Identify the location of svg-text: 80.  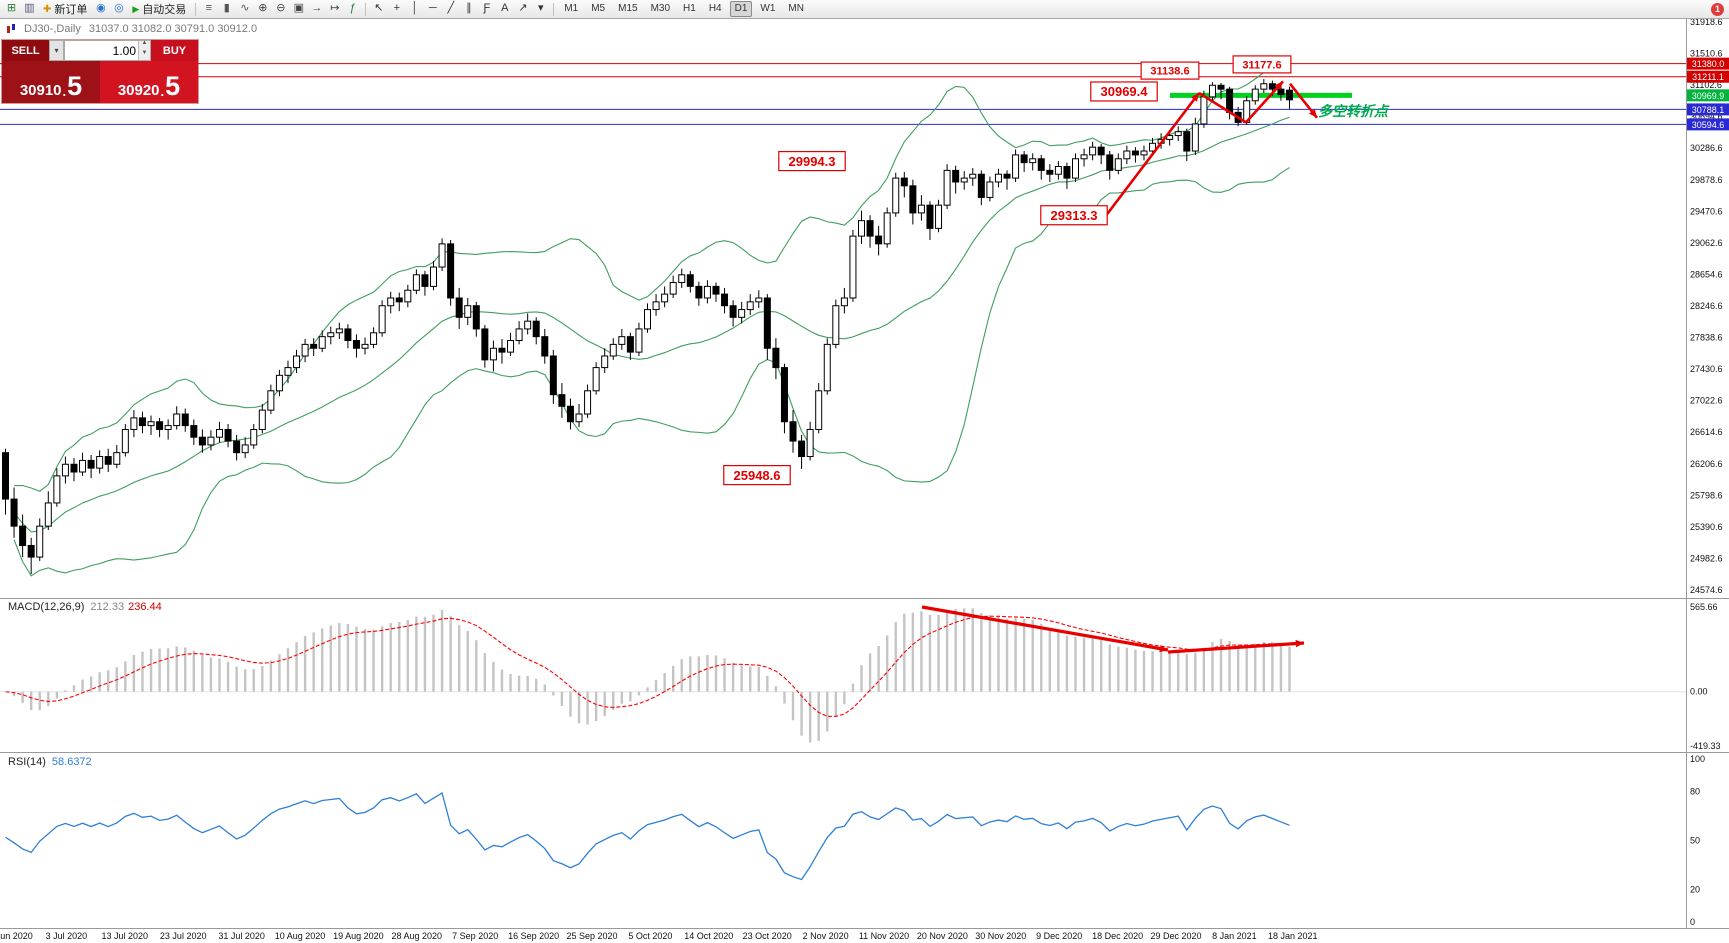
(1695, 792).